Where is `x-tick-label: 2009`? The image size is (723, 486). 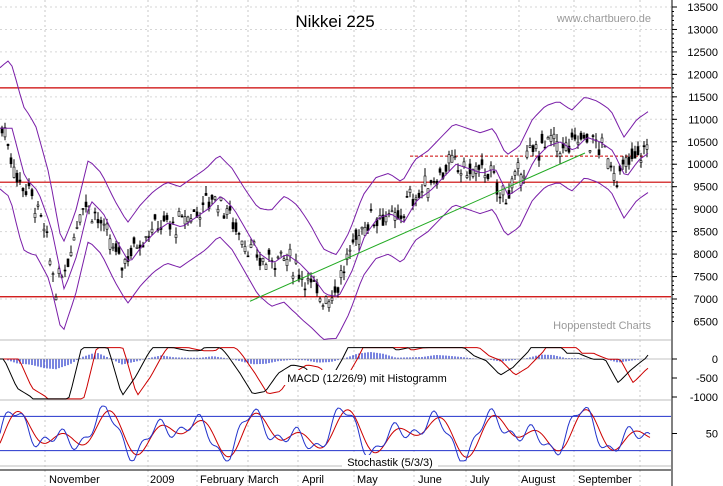
x-tick-label: 2009 is located at coordinates (162, 480).